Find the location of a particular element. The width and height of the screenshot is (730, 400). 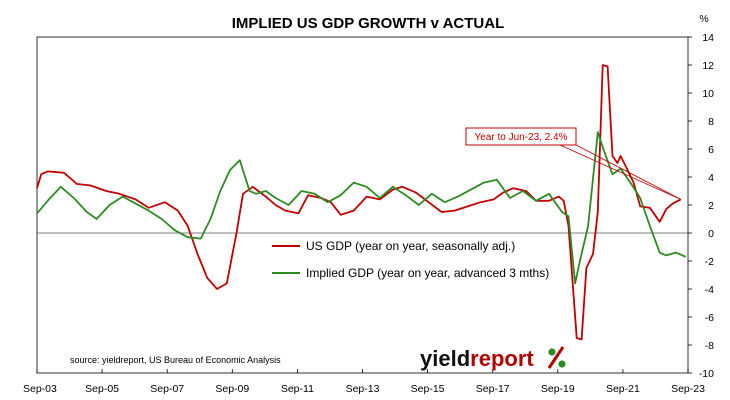

x-tick-label: Sep-07 is located at coordinates (167, 389).